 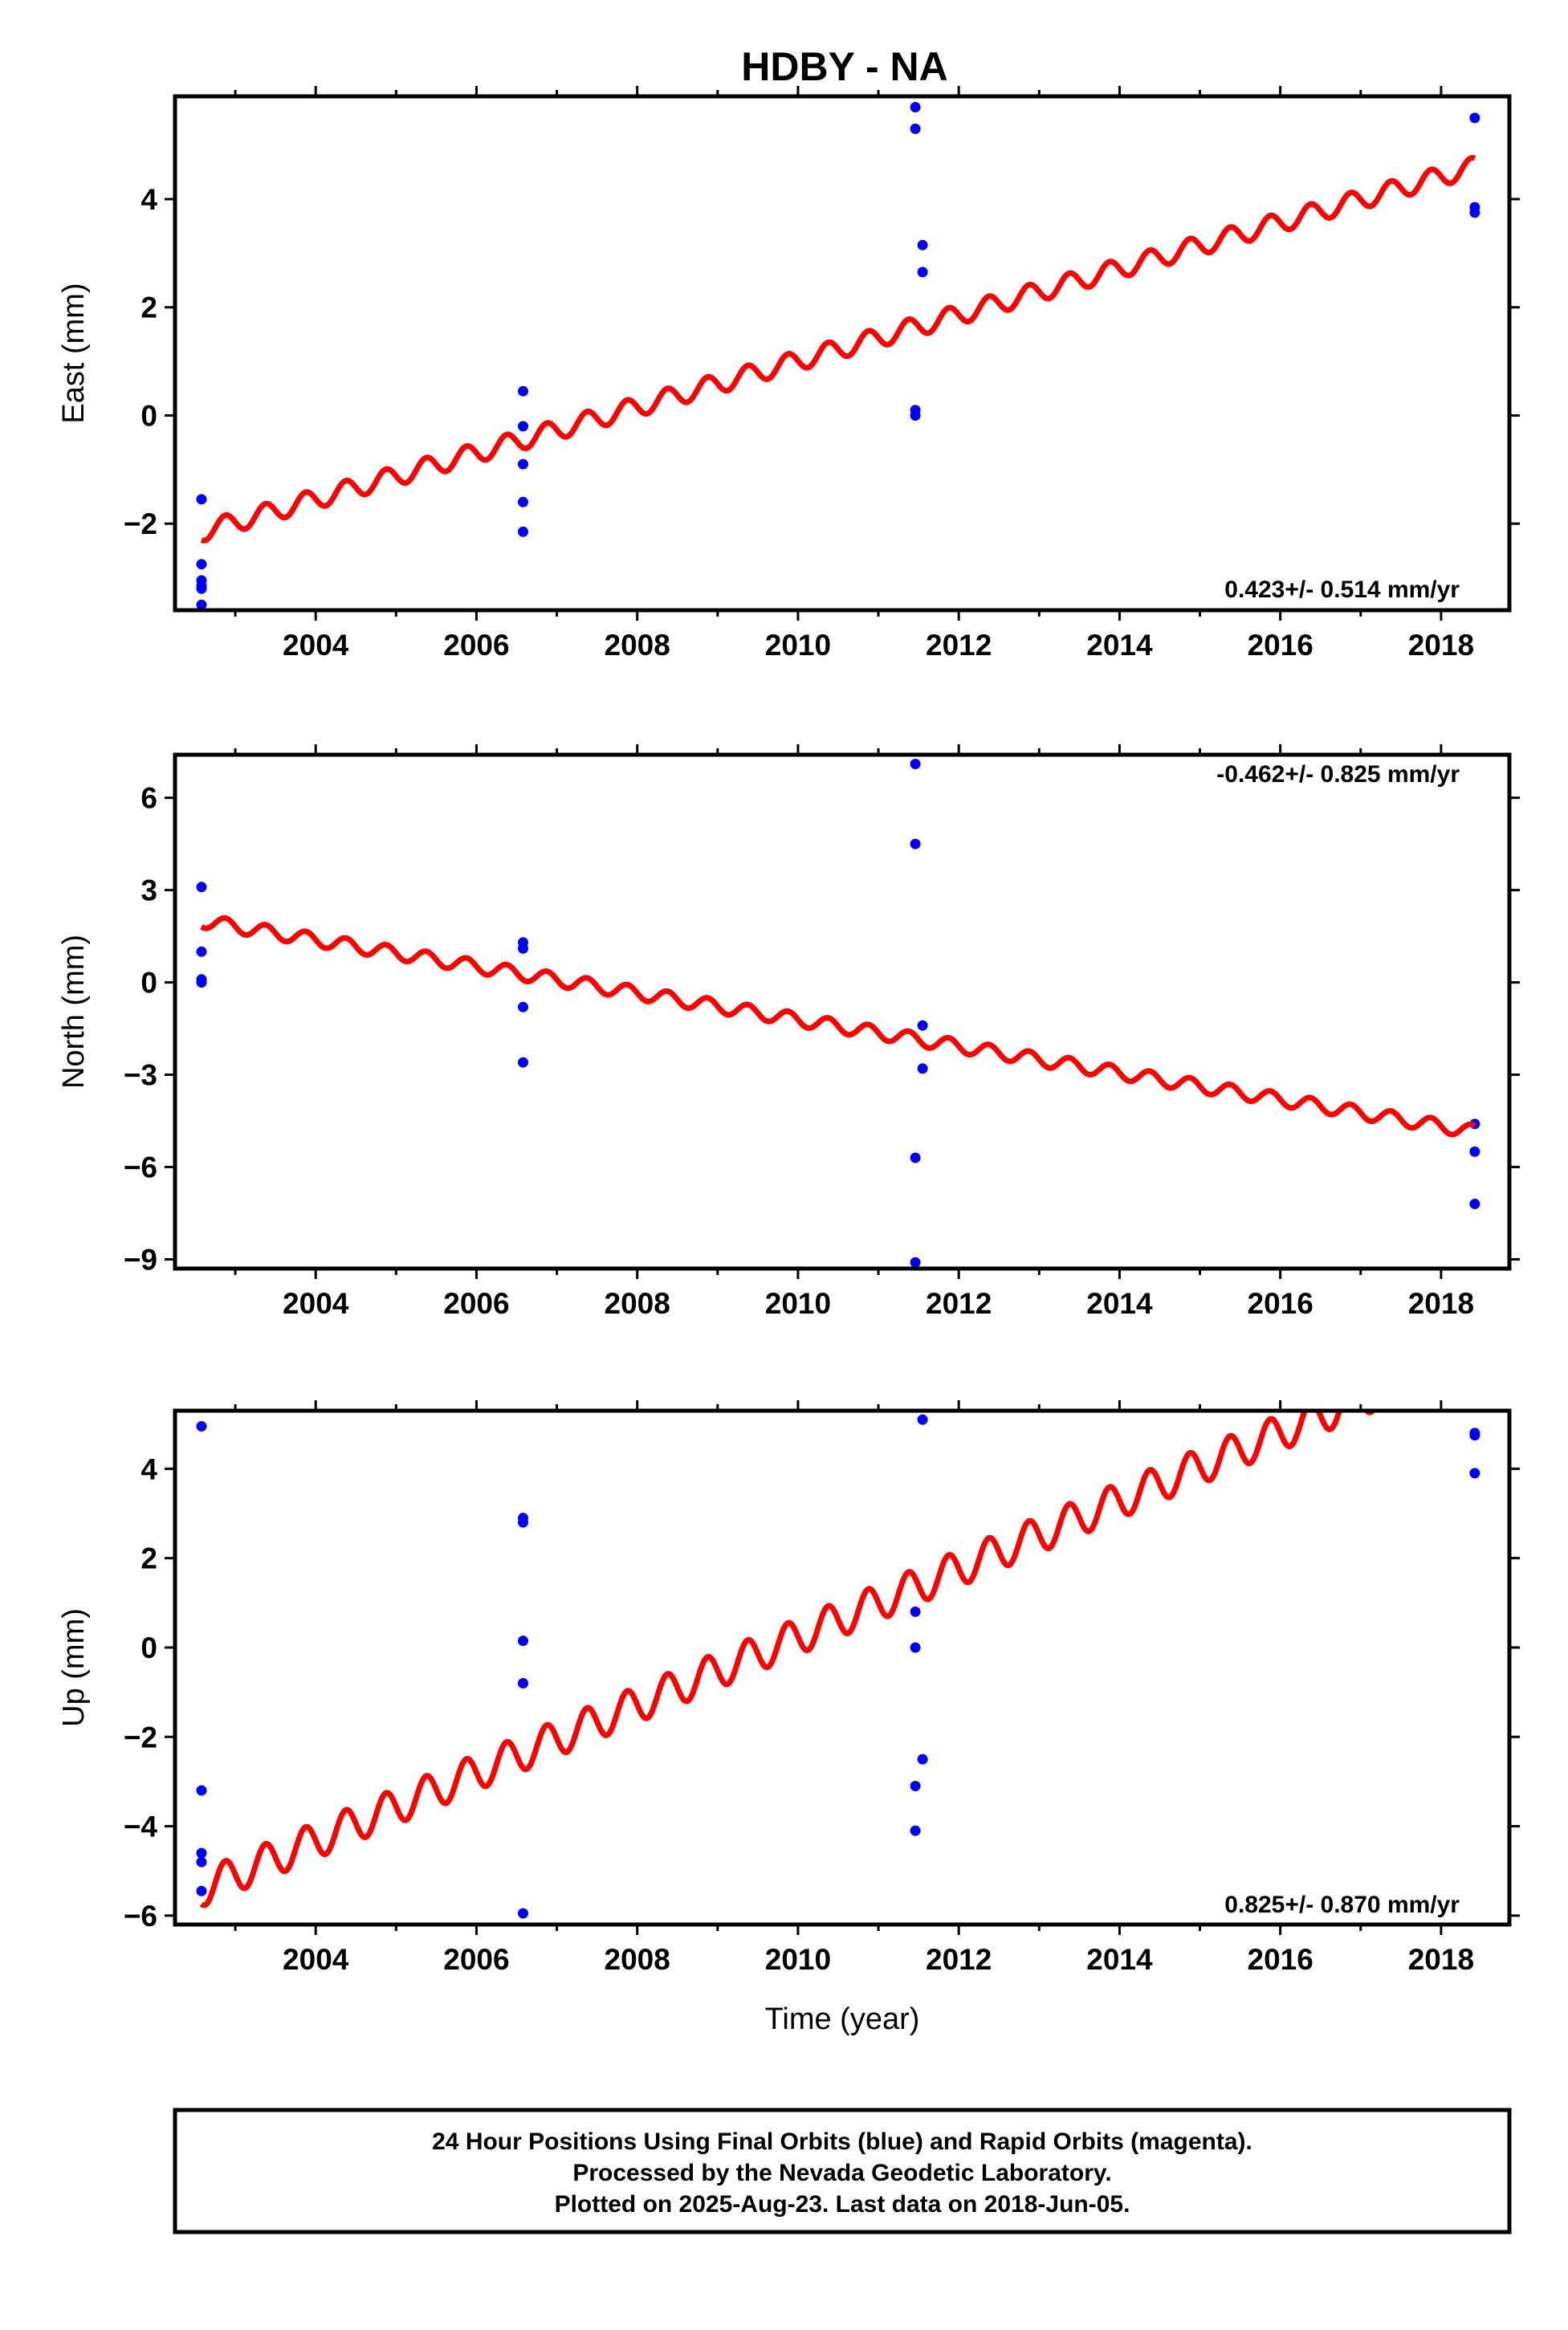 I want to click on up-xtick-label-2004: 2004, so click(x=316, y=1959).